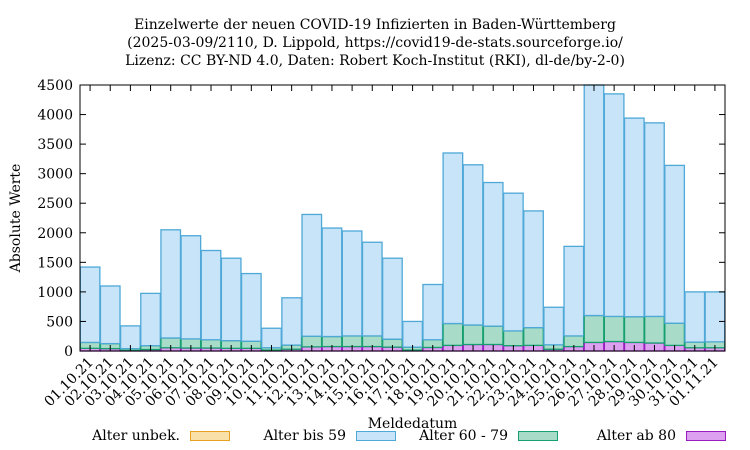 The width and height of the screenshot is (750, 450). What do you see at coordinates (55, 293) in the screenshot?
I see `y-tick-label-2: 1000` at bounding box center [55, 293].